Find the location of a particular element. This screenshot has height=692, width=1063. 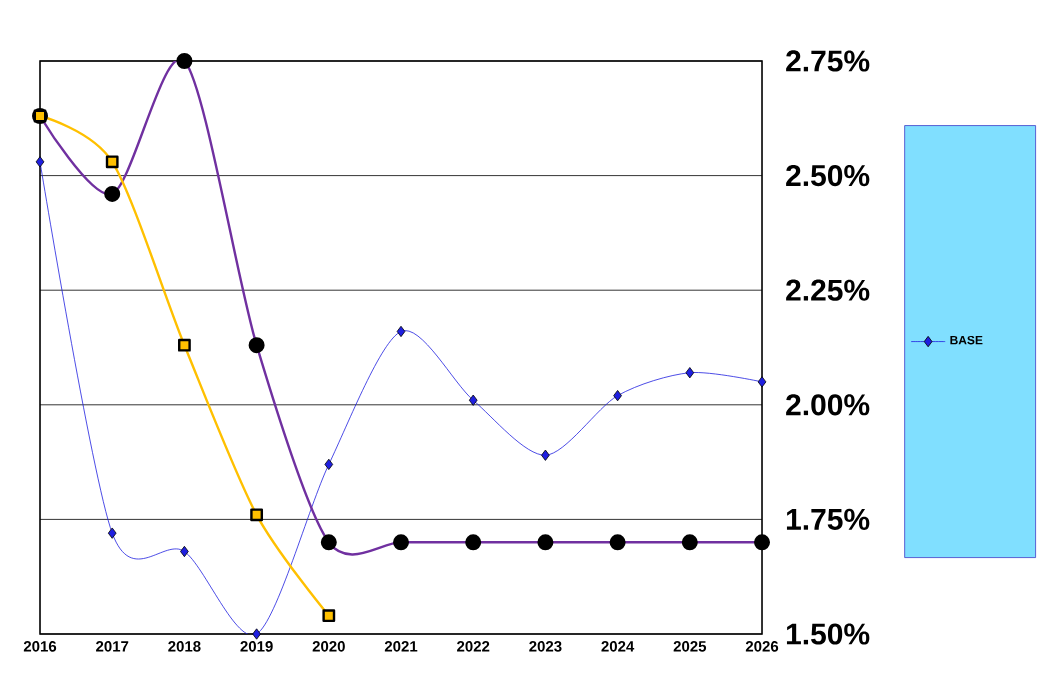

y-tick-label: 1.75% is located at coordinates (828, 519).